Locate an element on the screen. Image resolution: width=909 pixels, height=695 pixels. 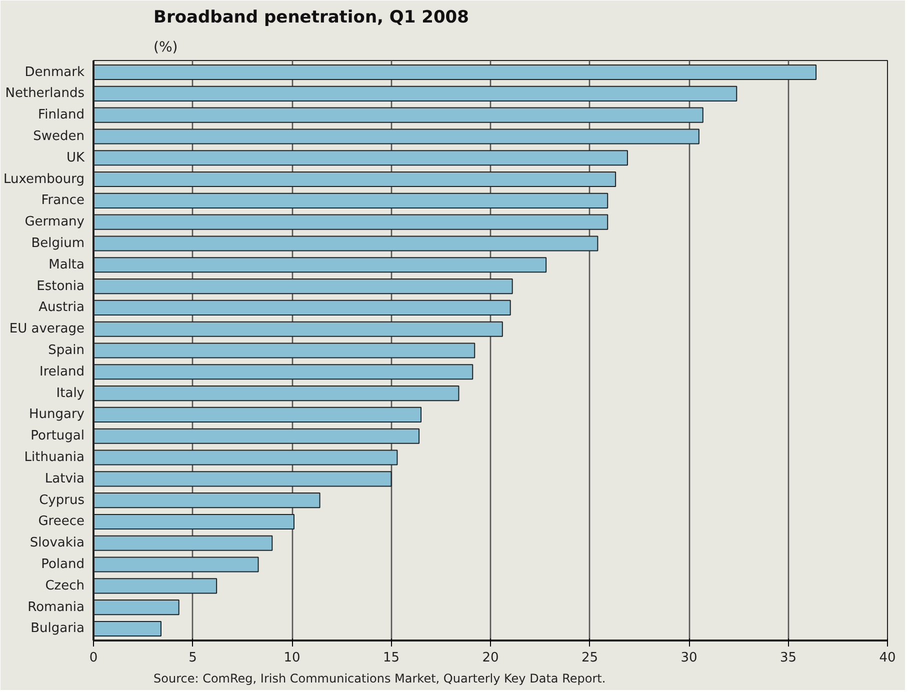
y-tick-label: Austria is located at coordinates (61, 308).